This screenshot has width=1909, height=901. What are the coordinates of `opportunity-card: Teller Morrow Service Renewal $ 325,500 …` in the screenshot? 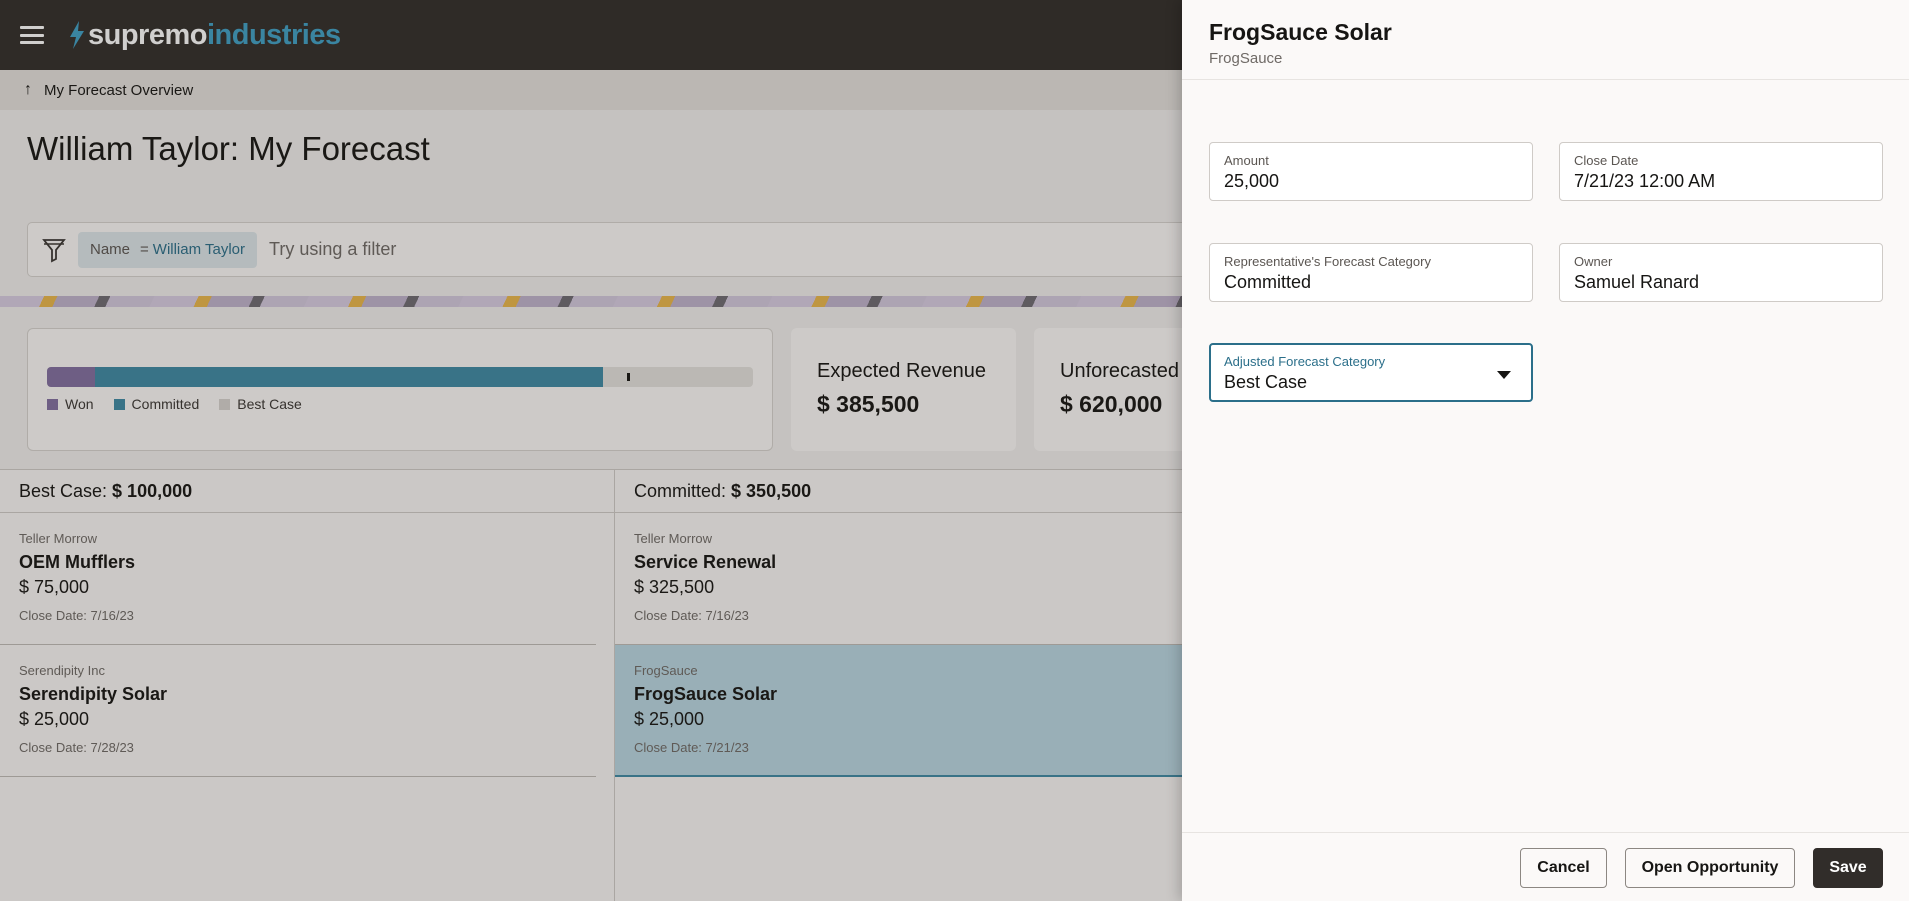 It's located at (905, 579).